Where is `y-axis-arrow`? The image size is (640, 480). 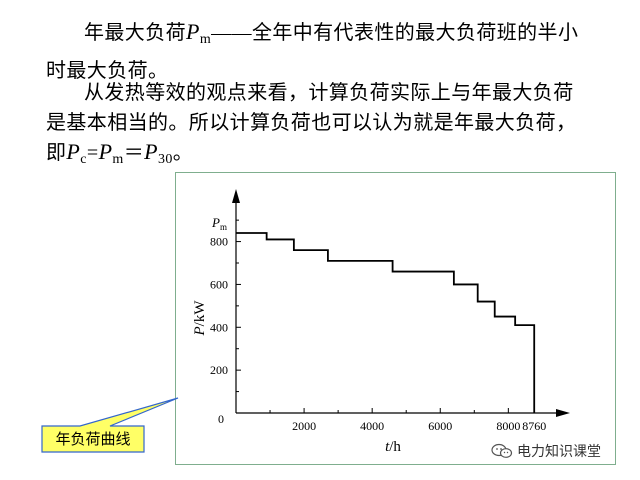 y-axis-arrow is located at coordinates (236, 196).